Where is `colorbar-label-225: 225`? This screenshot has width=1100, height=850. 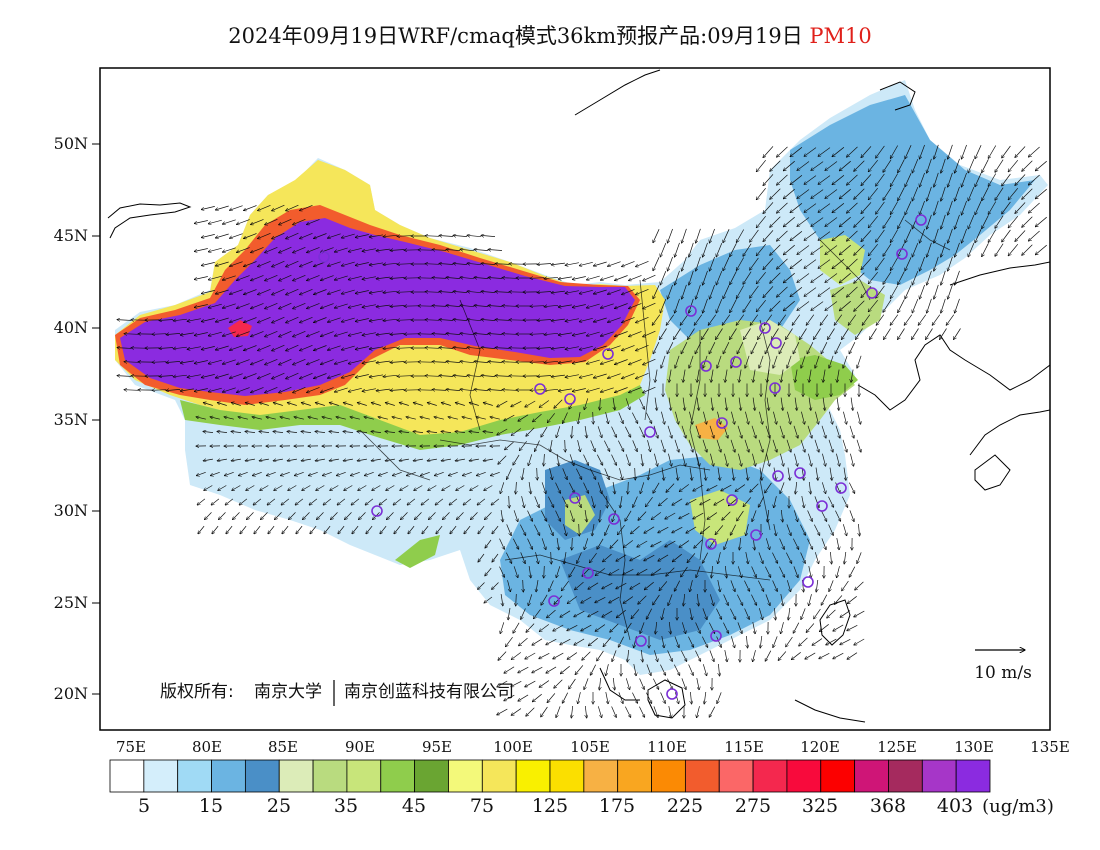
colorbar-label-225: 225 is located at coordinates (685, 806).